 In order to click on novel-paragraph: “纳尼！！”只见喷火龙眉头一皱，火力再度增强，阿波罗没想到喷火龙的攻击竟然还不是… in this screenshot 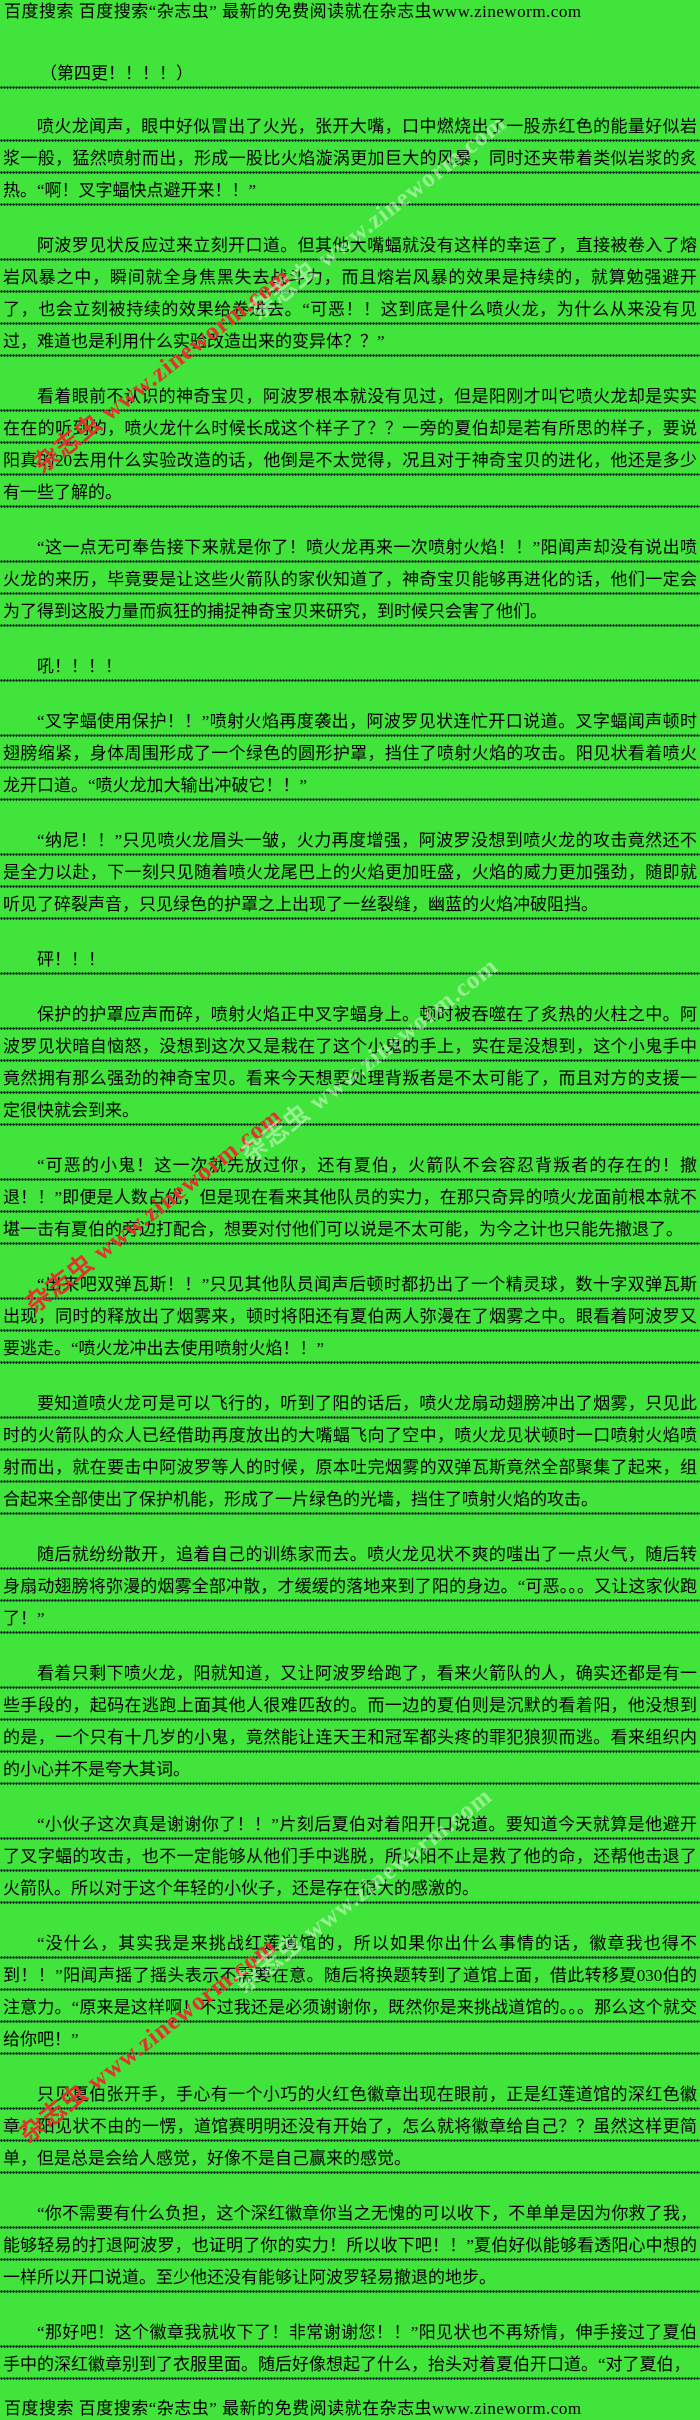, I will do `click(350, 873)`.